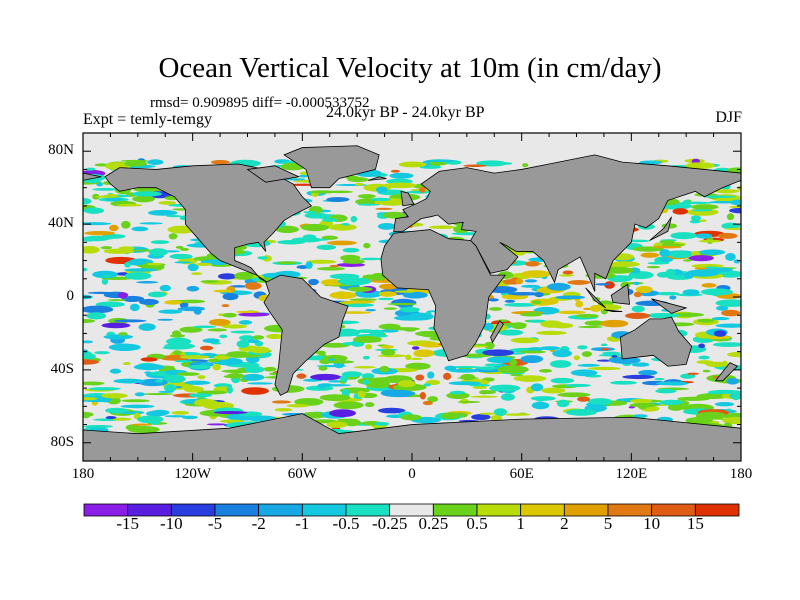  I want to click on colorbar-label: -5, so click(215, 523).